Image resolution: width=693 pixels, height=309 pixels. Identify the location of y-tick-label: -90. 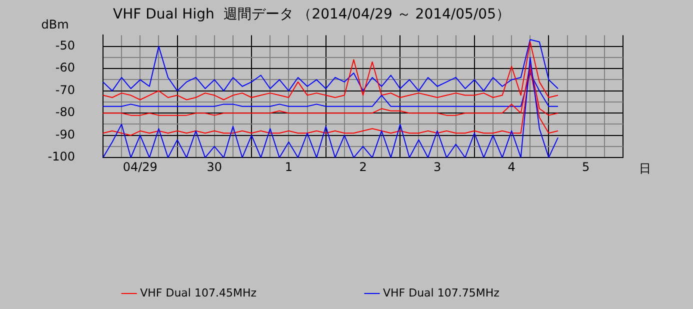
(65, 134).